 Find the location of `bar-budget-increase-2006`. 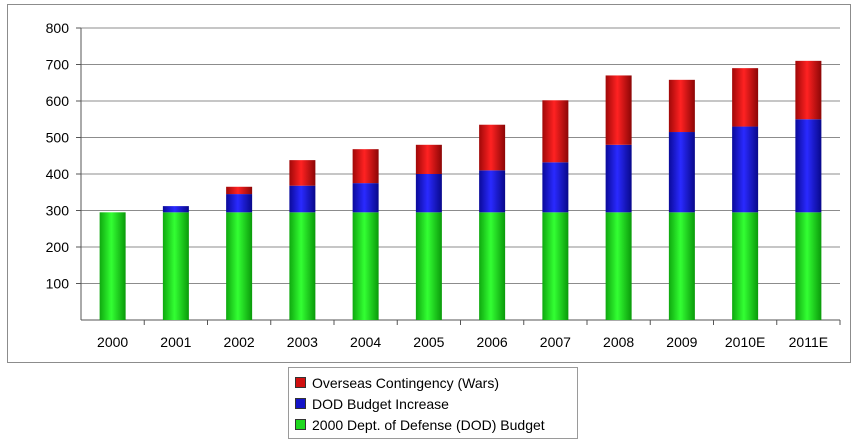

bar-budget-increase-2006 is located at coordinates (492, 191).